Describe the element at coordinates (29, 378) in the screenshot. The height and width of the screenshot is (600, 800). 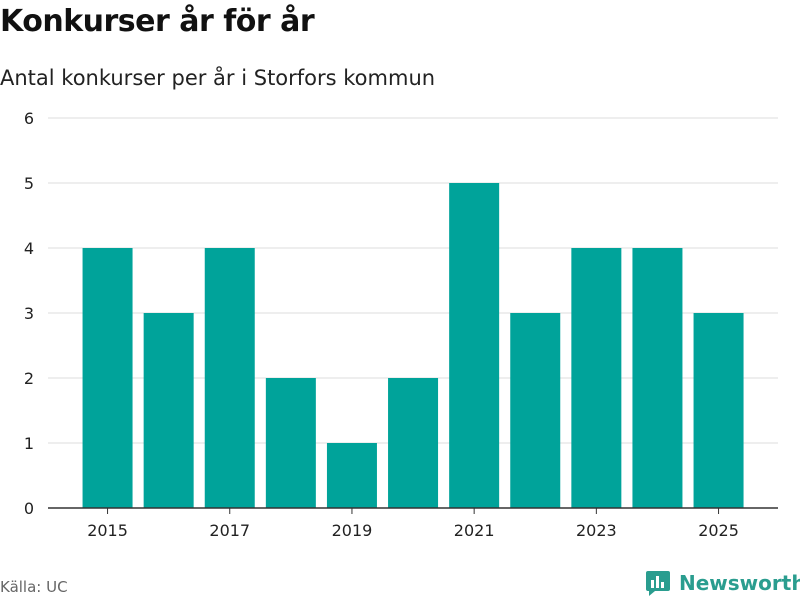
I see `y-tick-label: 2` at that location.